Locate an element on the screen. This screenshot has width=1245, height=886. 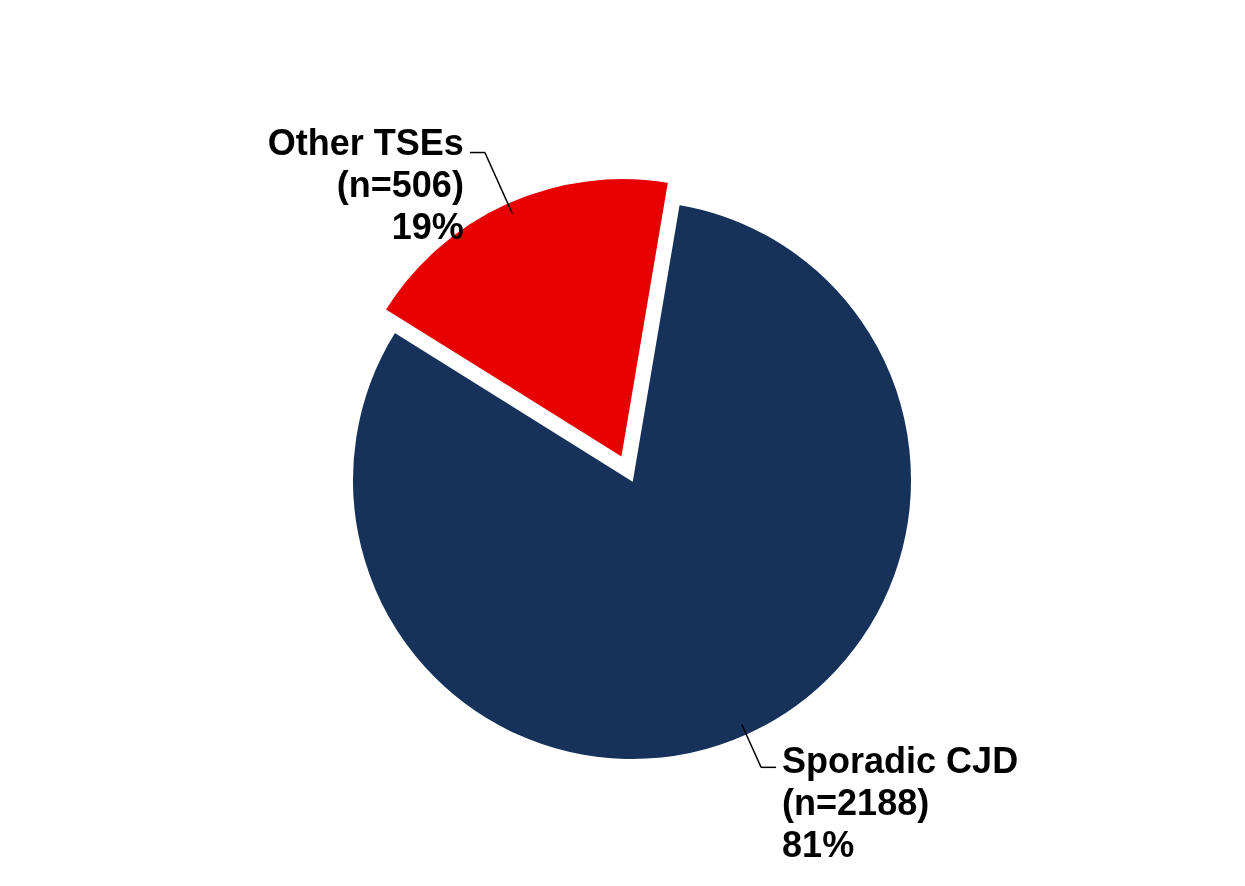
data-label: (n=506) 19% is located at coordinates (400, 205).